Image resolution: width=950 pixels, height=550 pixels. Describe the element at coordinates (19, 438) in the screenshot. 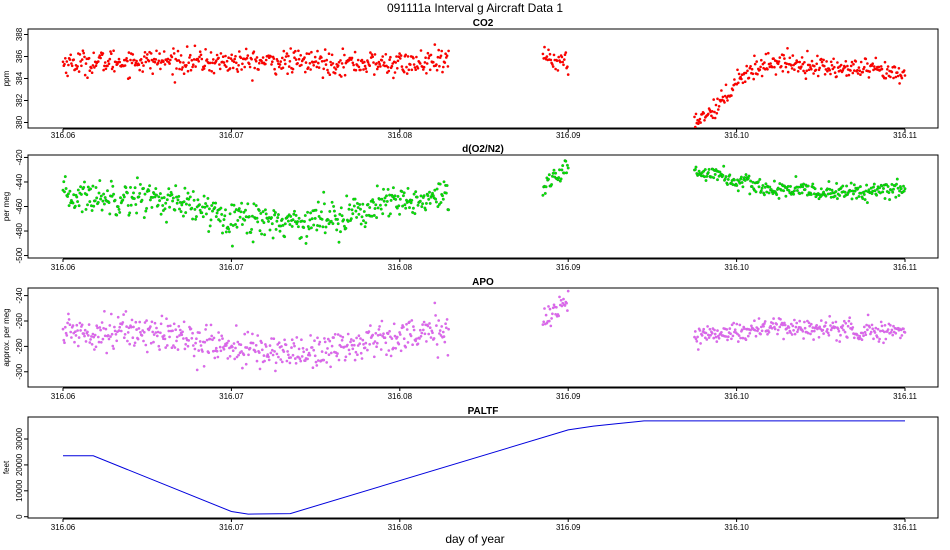

I see `y-tick-label: 30000` at that location.